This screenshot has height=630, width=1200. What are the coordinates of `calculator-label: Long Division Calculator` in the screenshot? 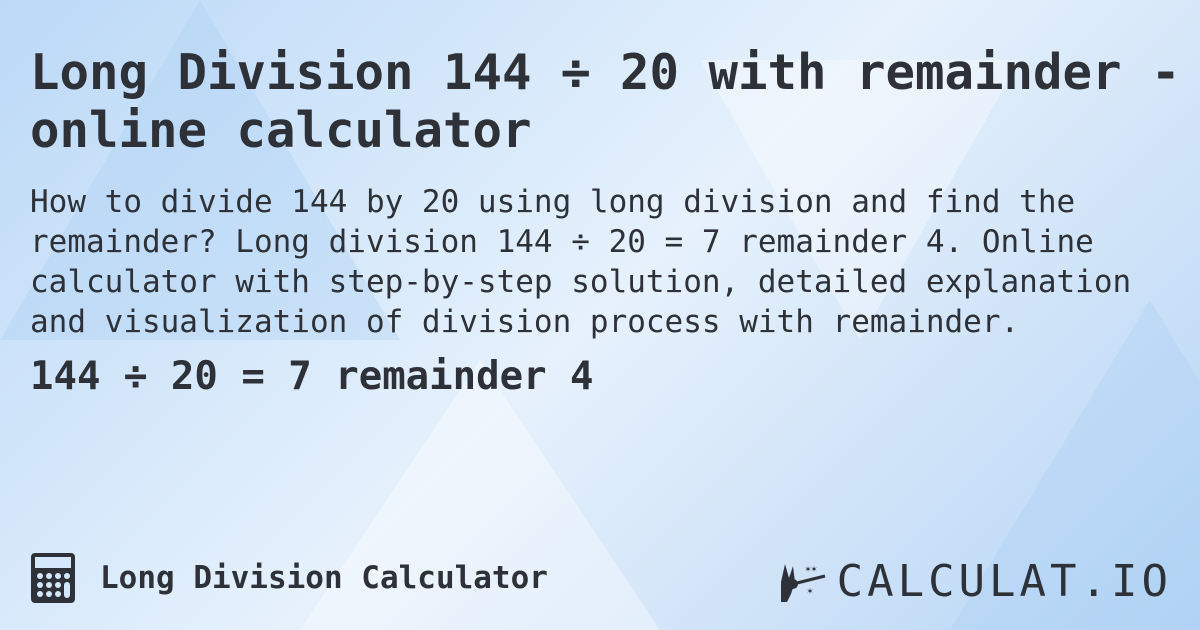 It's located at (324, 578).